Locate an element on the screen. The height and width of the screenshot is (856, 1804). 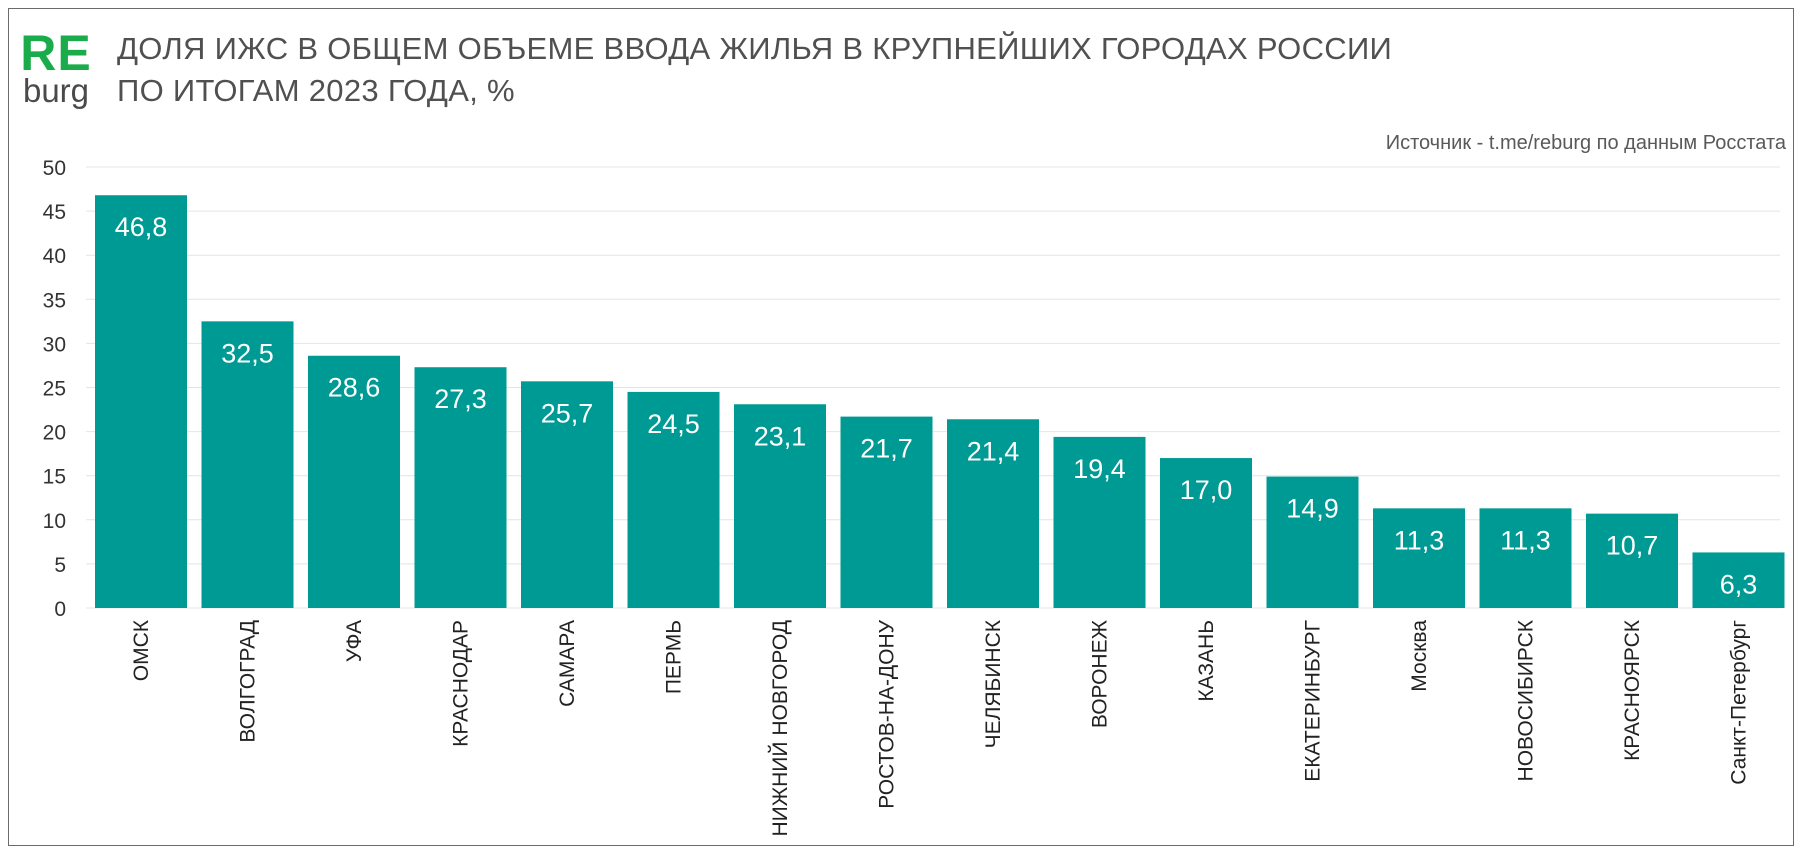
y-tick-label: 30 is located at coordinates (54, 344).